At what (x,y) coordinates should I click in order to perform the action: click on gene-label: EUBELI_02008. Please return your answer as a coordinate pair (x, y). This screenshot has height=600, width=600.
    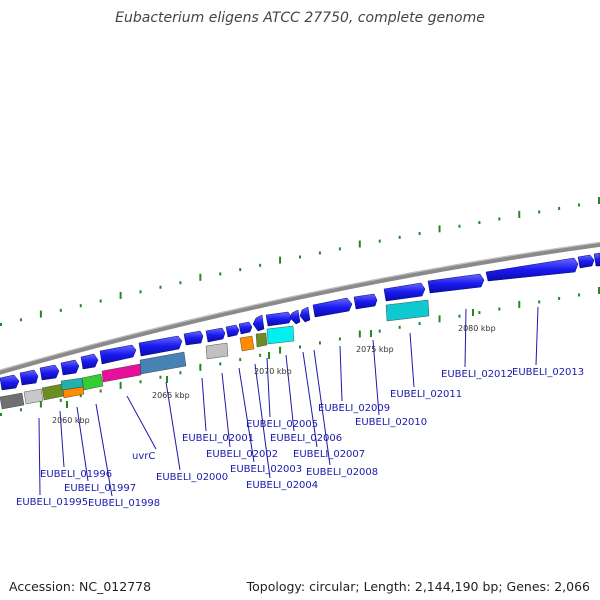
    Looking at the image, I should click on (342, 472).